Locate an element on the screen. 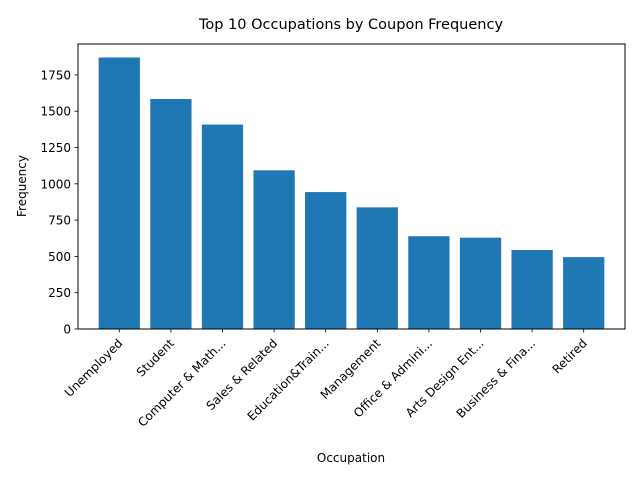 The height and width of the screenshot is (480, 640). y-tick-label: 1750 is located at coordinates (55, 75).